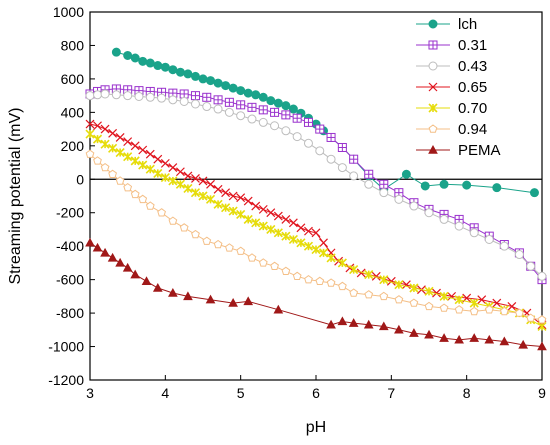 This screenshot has height=445, width=550. I want to click on legend-item: 0.94, so click(451, 129).